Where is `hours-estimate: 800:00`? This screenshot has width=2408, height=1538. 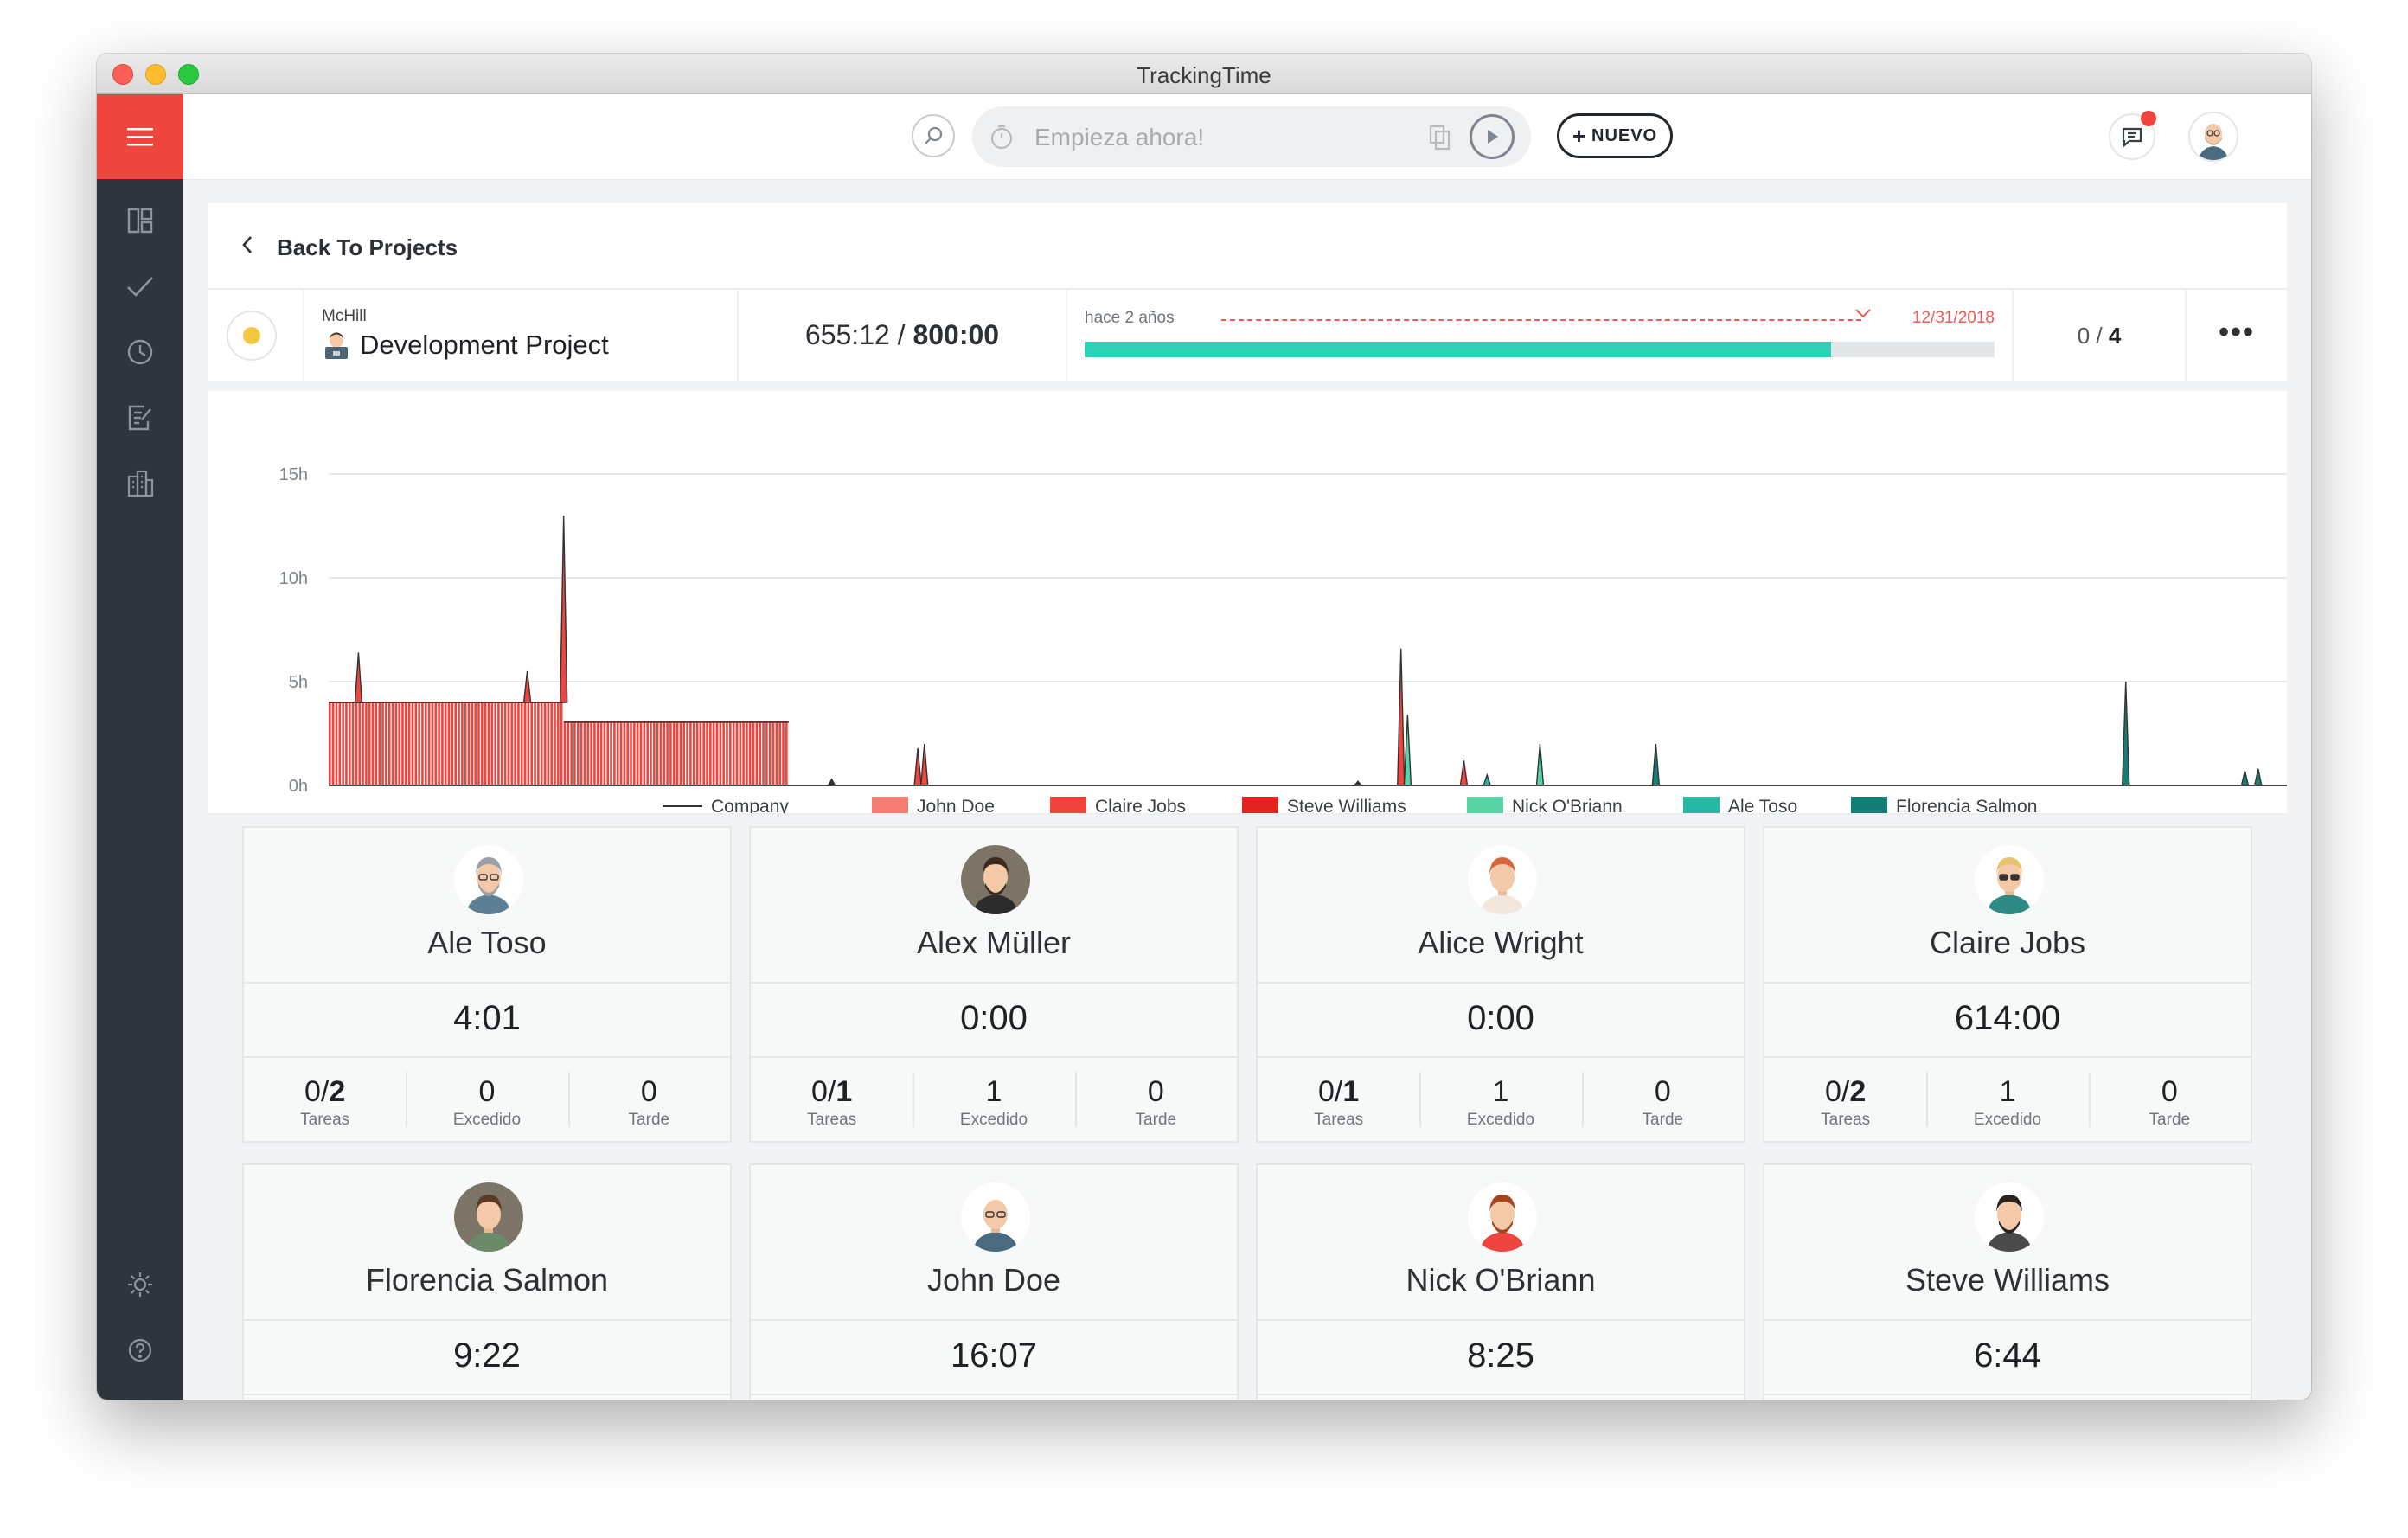
hours-estimate: 800:00 is located at coordinates (956, 335).